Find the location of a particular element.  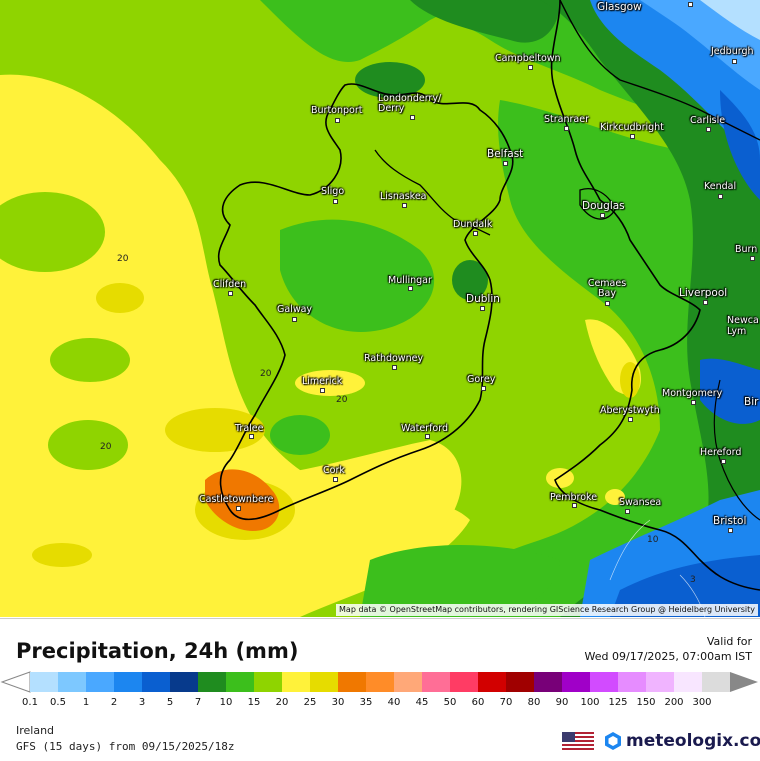

meteologix-logo: meteologix.com is located at coordinates (681, 741).